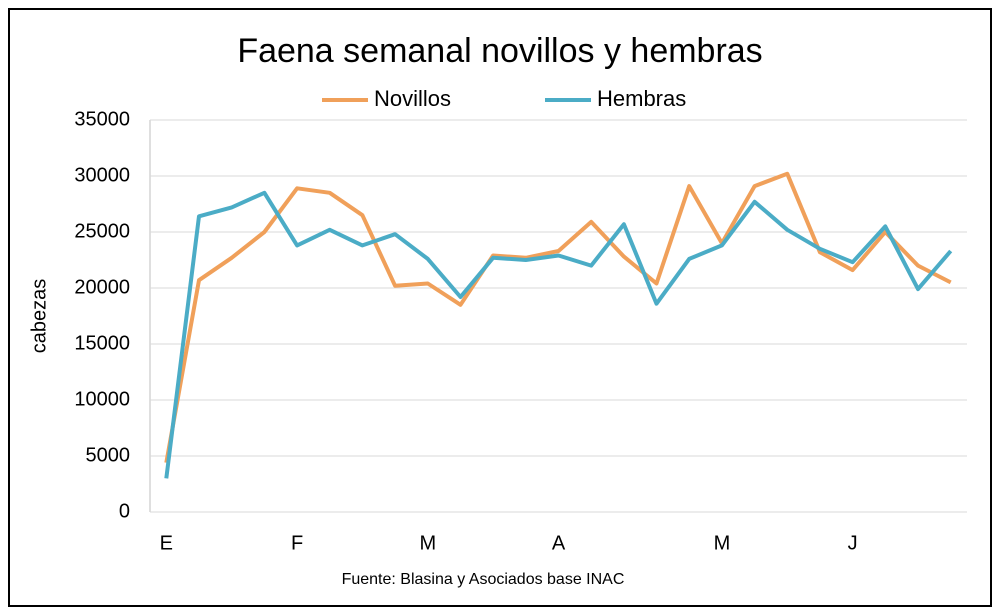 The height and width of the screenshot is (616, 1000). What do you see at coordinates (124, 511) in the screenshot?
I see `y-tick-label: 0` at bounding box center [124, 511].